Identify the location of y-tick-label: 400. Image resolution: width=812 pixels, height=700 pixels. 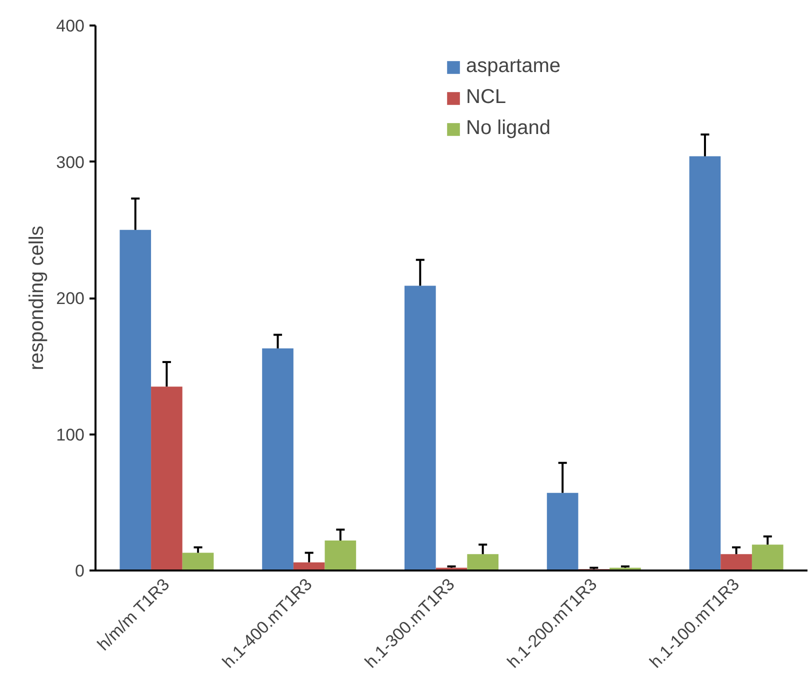
(70, 26).